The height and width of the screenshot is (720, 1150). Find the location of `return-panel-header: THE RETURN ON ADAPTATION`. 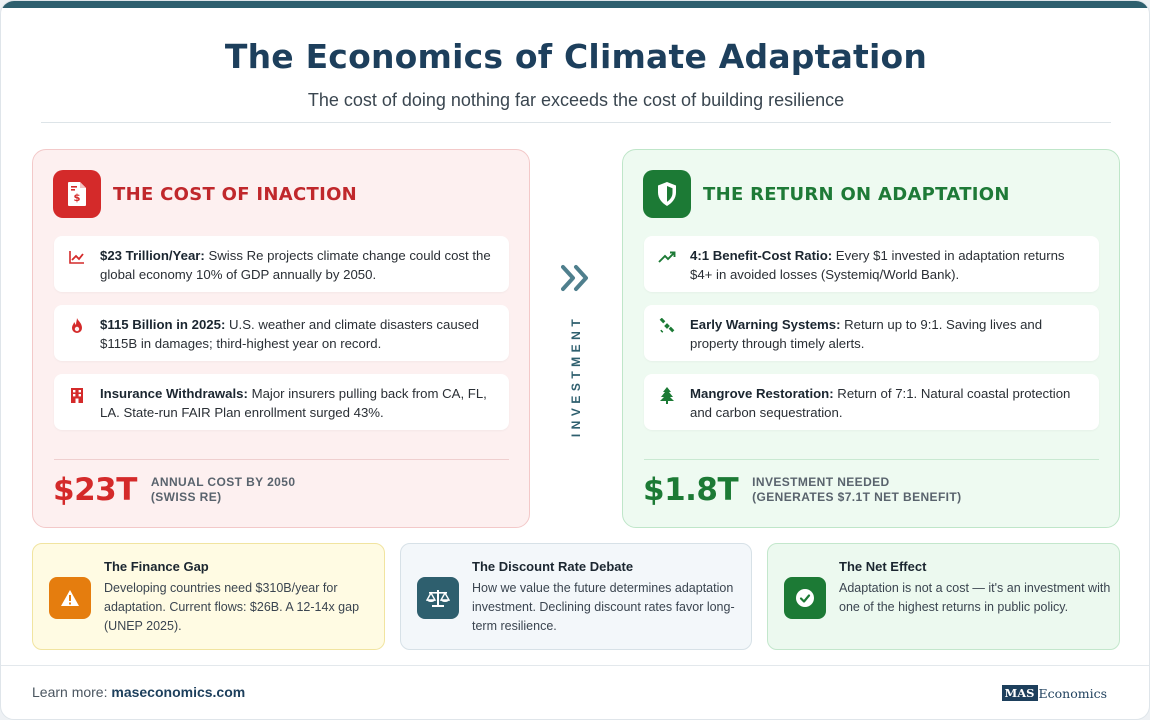

return-panel-header: THE RETURN ON ADAPTATION is located at coordinates (826, 194).